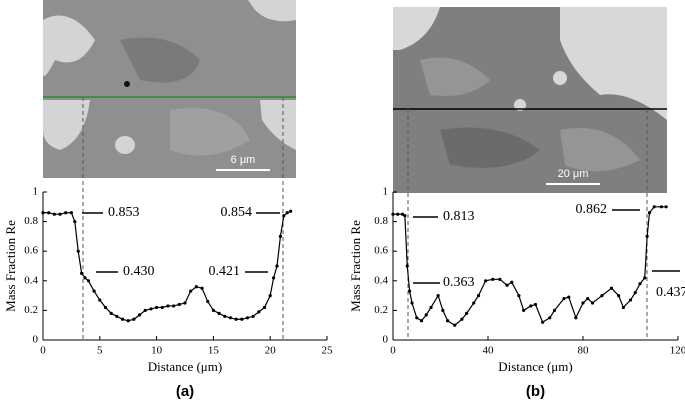 The height and width of the screenshot is (402, 685). What do you see at coordinates (393, 351) in the screenshot?
I see `x-tick-label: 0` at bounding box center [393, 351].